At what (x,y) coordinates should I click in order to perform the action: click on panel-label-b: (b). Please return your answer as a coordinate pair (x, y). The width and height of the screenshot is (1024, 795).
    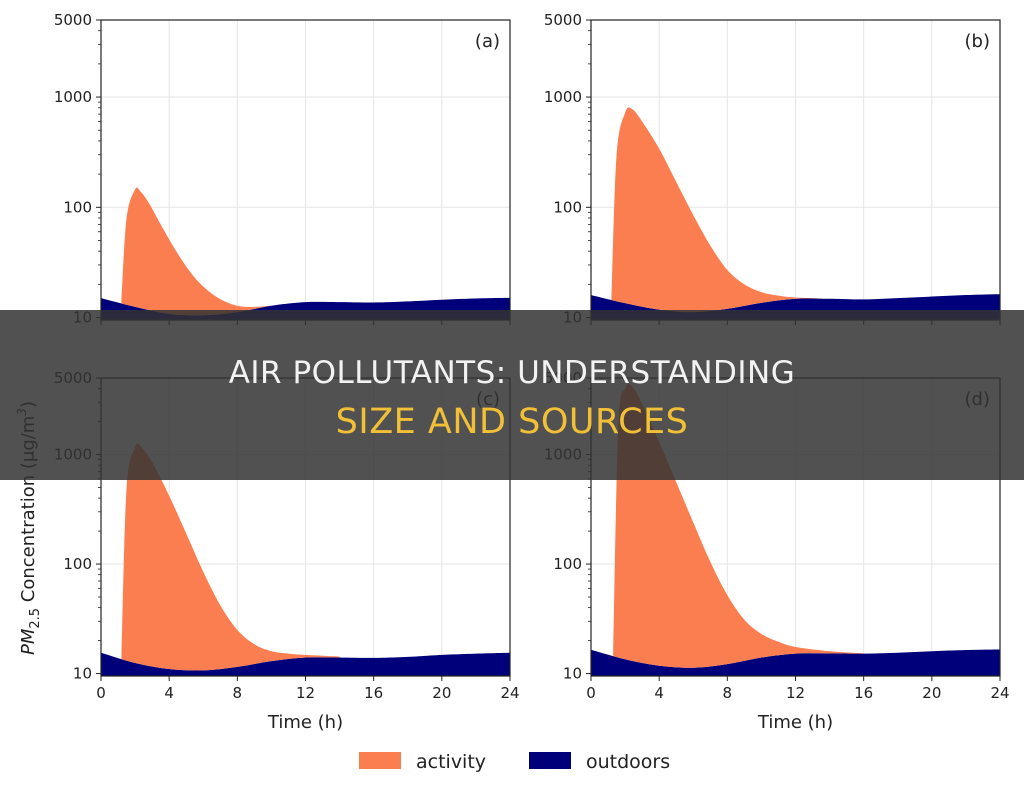
    Looking at the image, I should click on (977, 41).